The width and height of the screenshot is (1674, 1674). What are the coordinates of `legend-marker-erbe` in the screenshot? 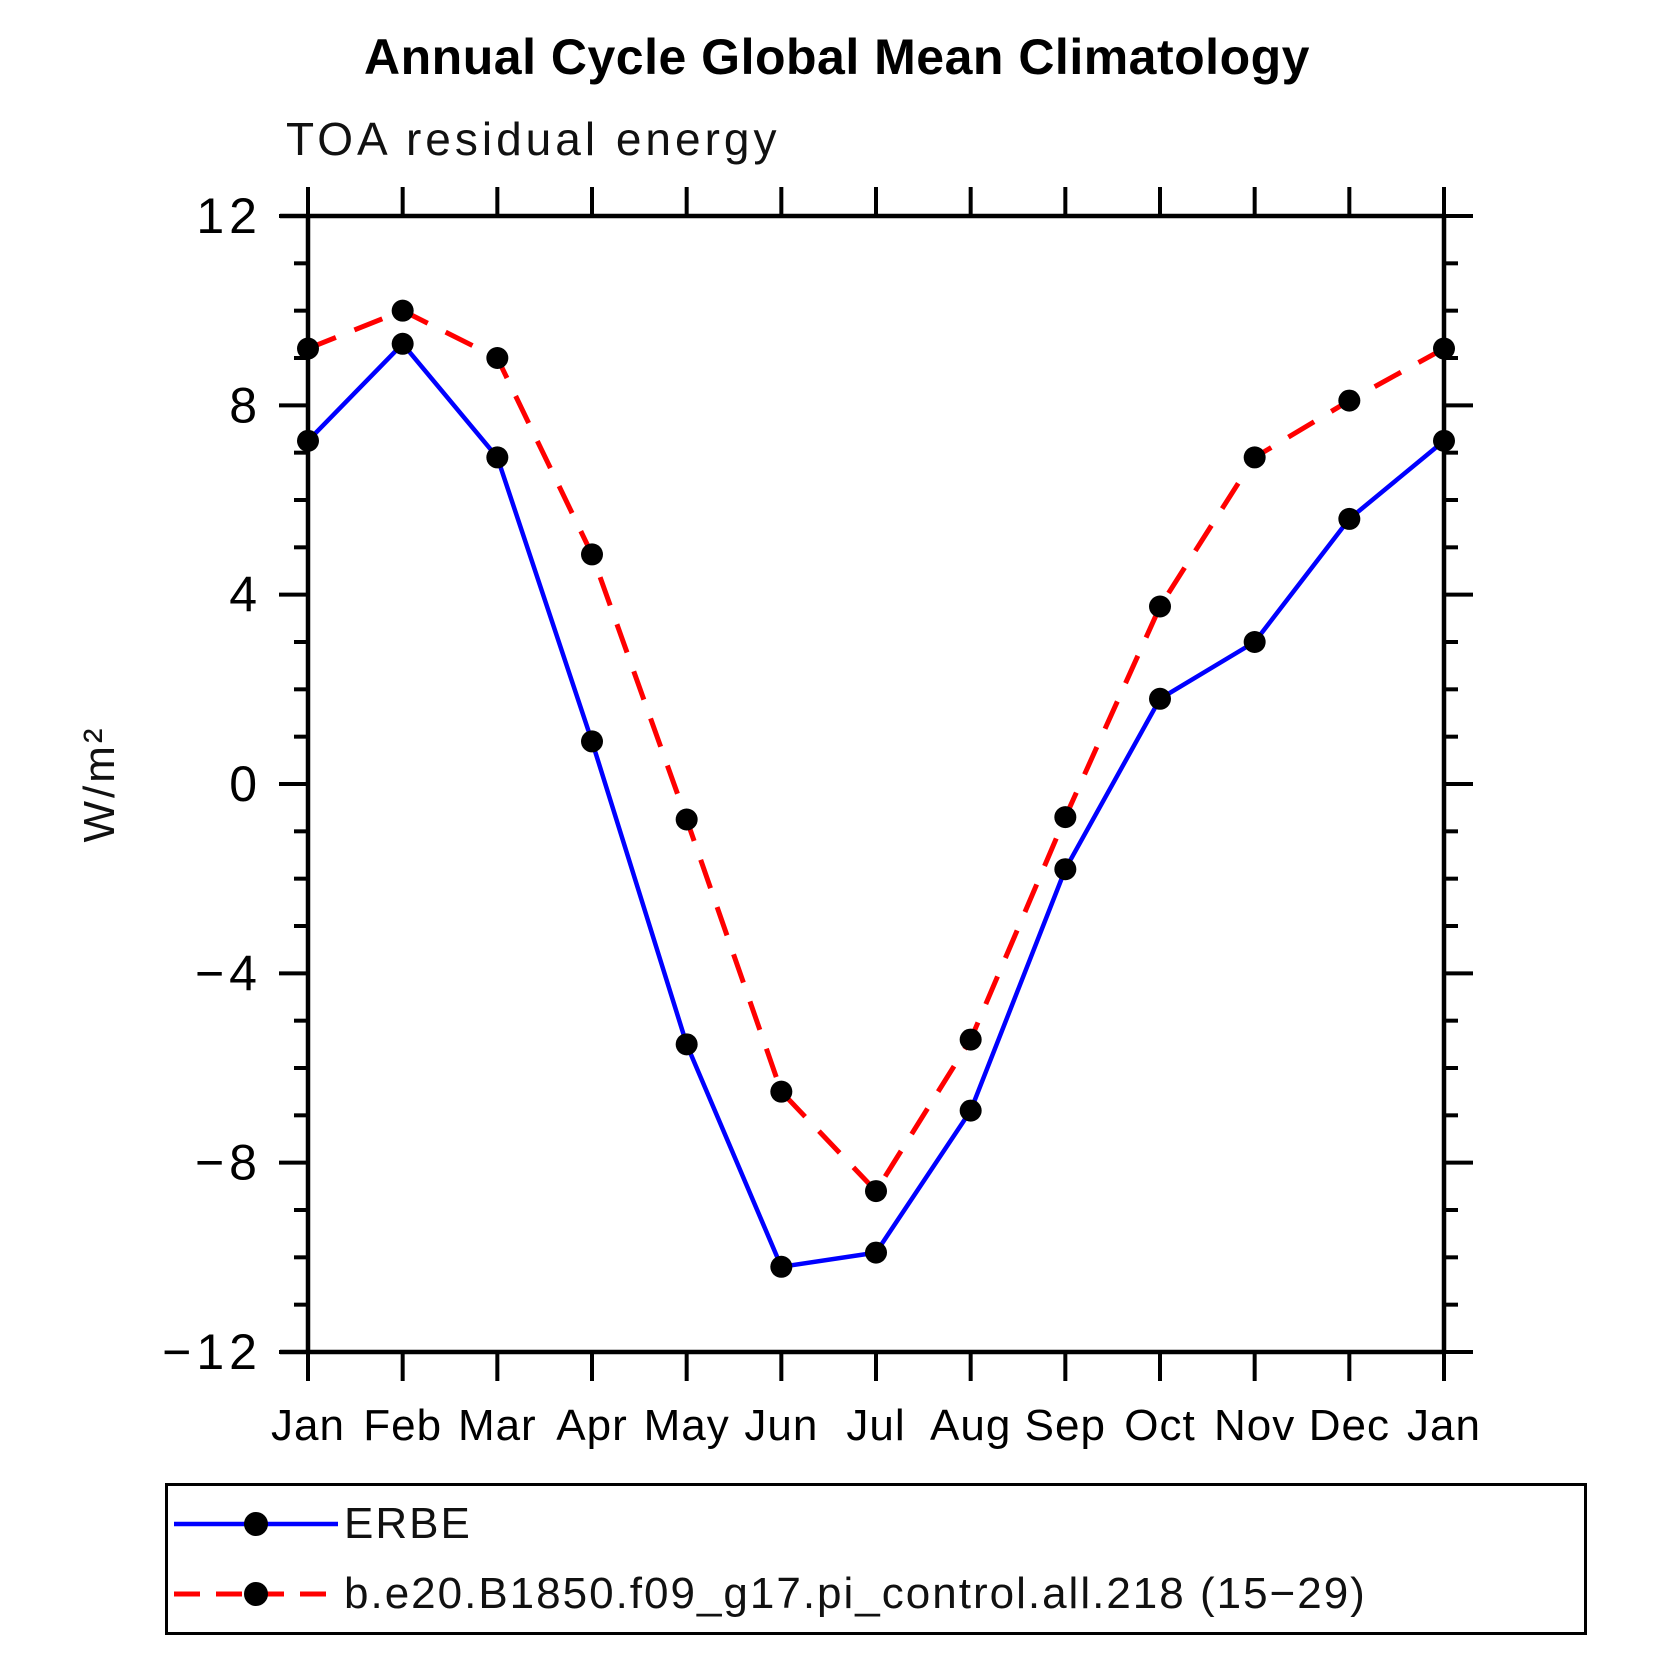 It's located at (256, 1524).